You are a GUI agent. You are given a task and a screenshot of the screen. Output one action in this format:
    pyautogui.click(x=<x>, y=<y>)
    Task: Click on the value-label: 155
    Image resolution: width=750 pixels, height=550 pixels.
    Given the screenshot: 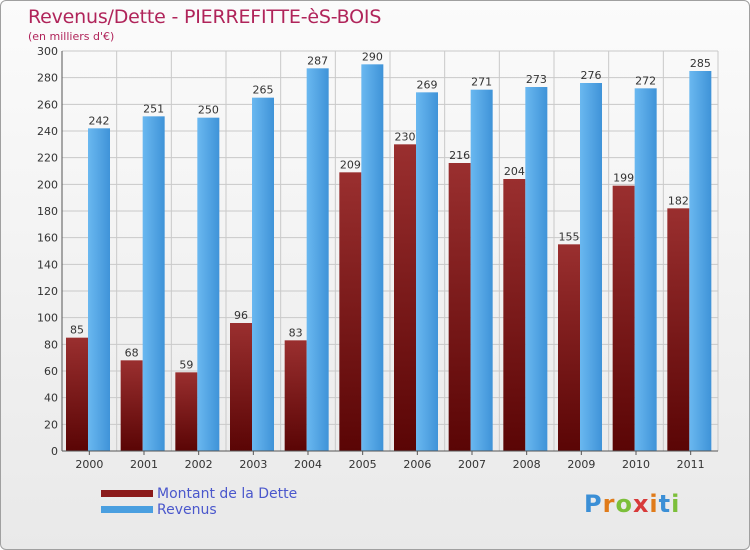 What is the action you would take?
    pyautogui.click(x=569, y=236)
    